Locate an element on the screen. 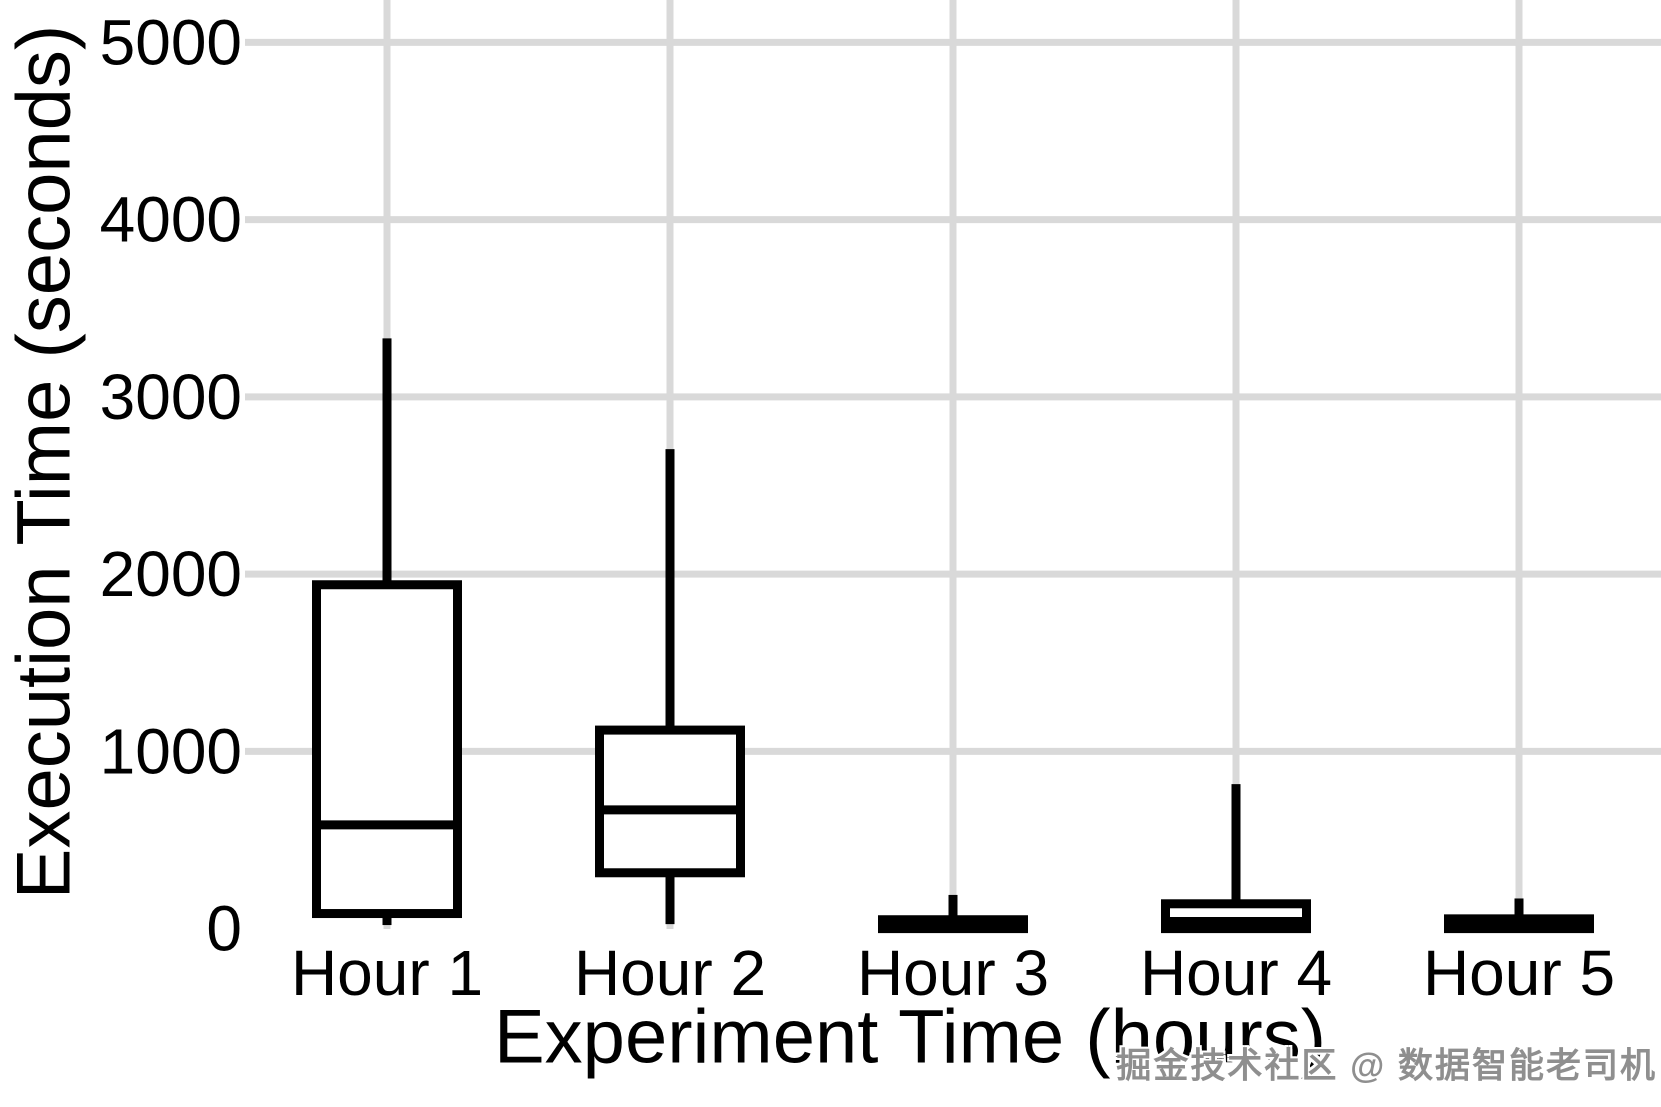 Image resolution: width=1661 pixels, height=1107 pixels. y-tick-label: 5000 is located at coordinates (171, 42).